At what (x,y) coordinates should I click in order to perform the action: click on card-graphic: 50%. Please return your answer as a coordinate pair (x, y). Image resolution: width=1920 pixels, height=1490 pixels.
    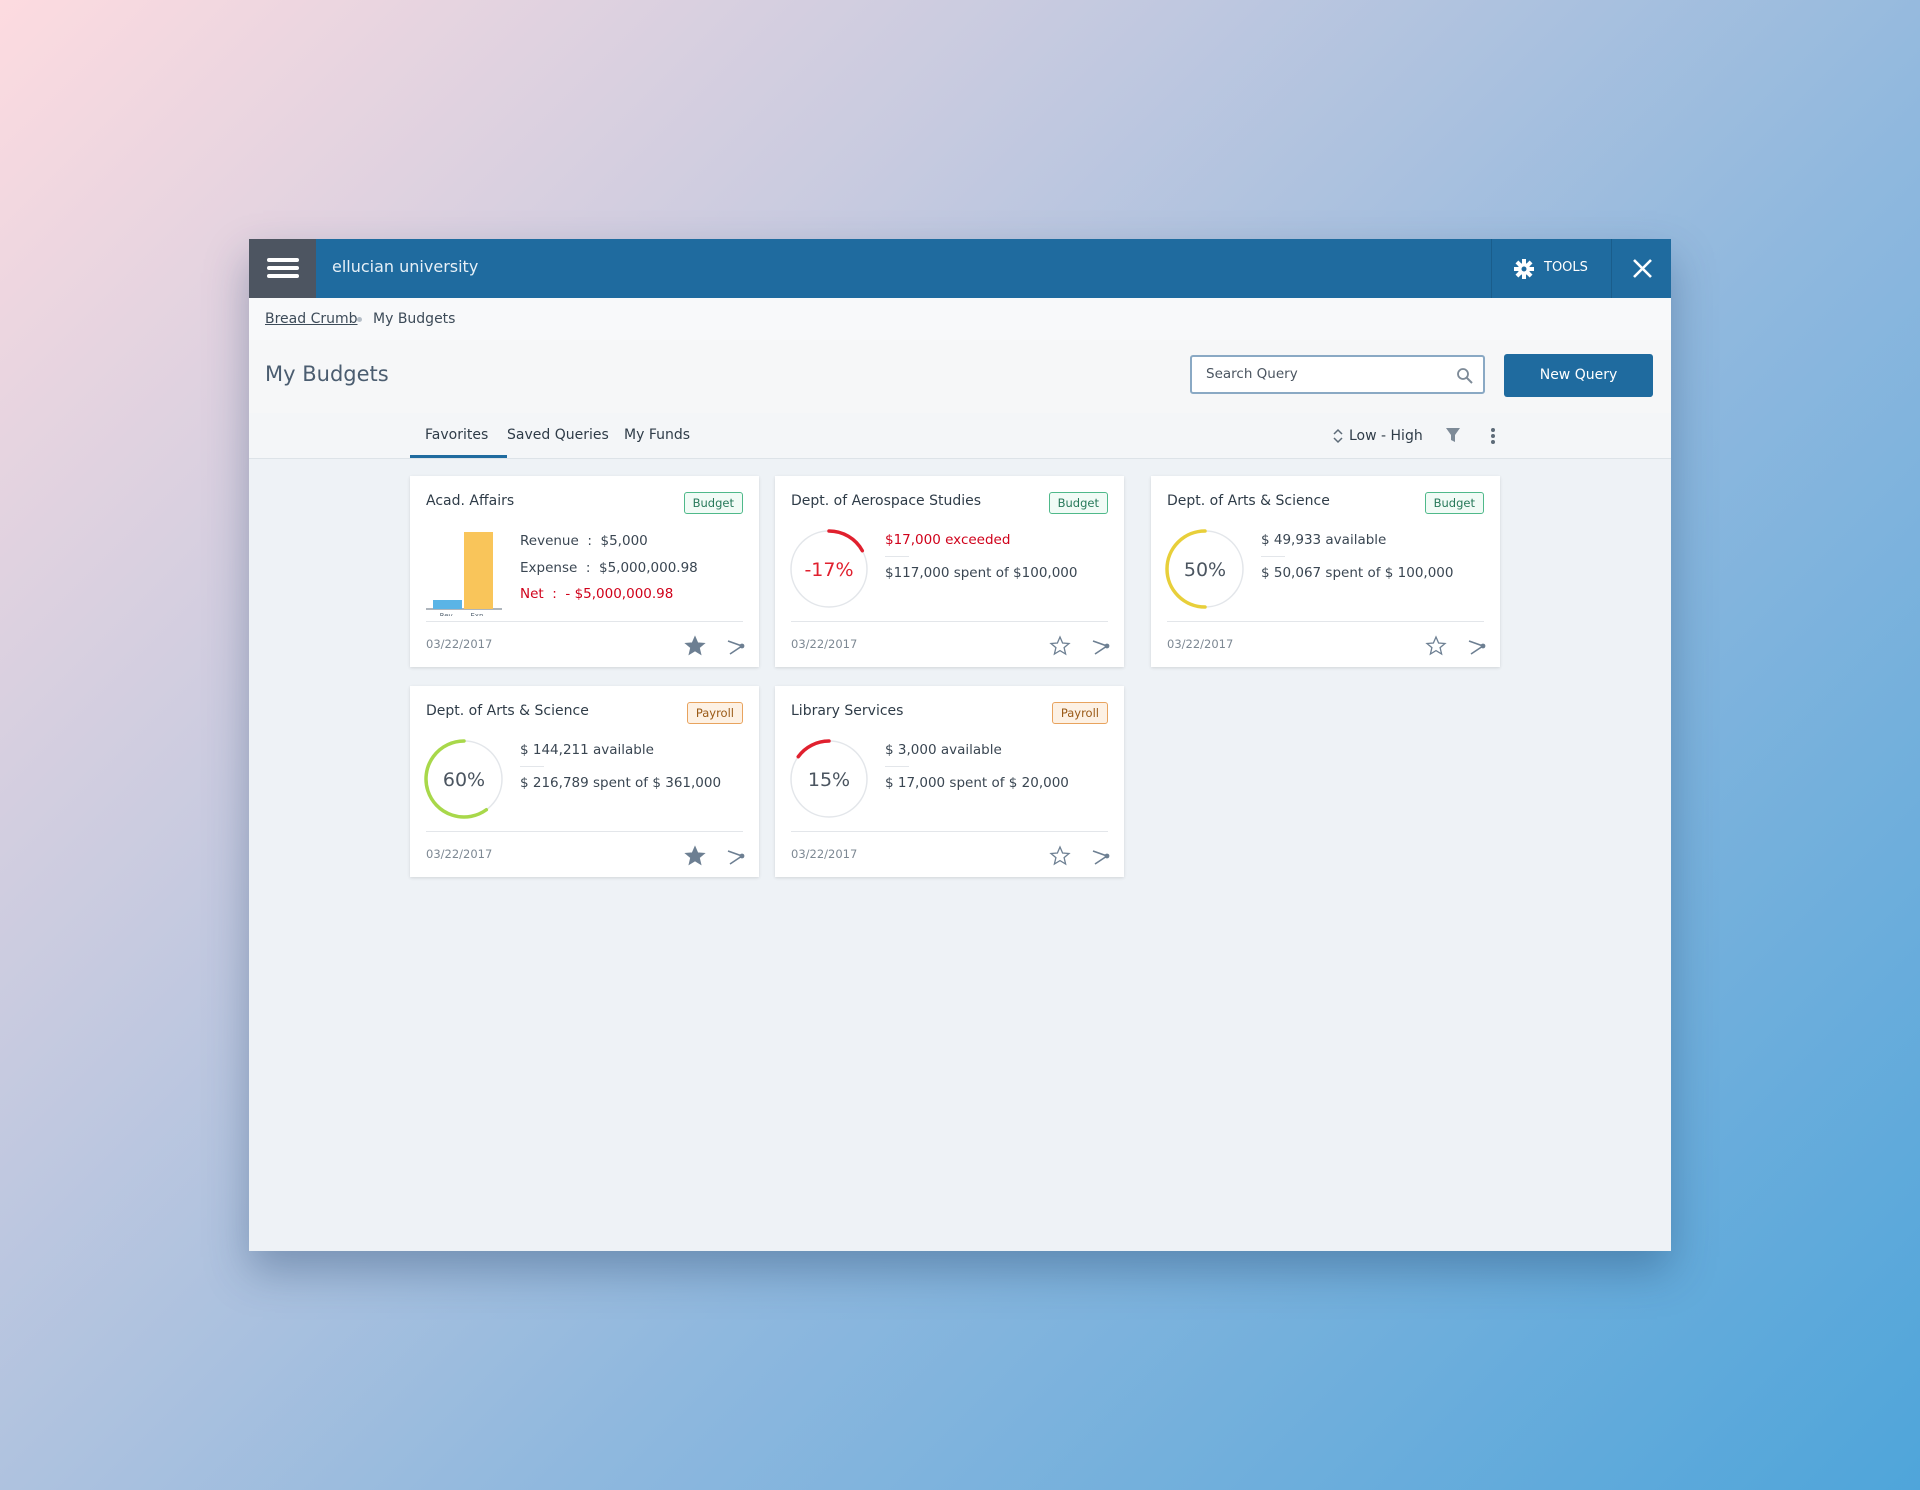
    Looking at the image, I should click on (1204, 569).